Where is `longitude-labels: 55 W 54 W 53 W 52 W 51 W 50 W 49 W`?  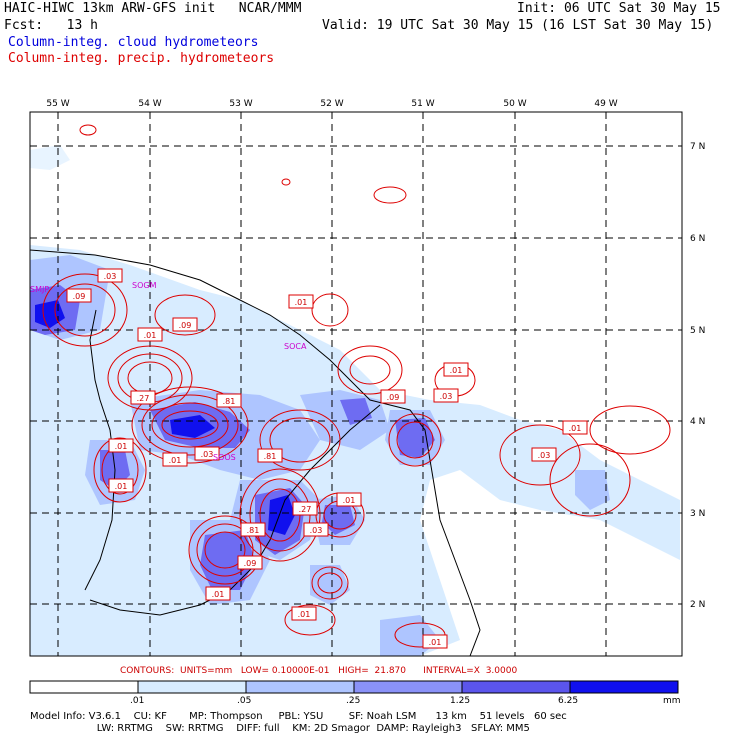
longitude-labels: 55 W 54 W 53 W 52 W 51 W 50 W 49 W is located at coordinates (331, 104).